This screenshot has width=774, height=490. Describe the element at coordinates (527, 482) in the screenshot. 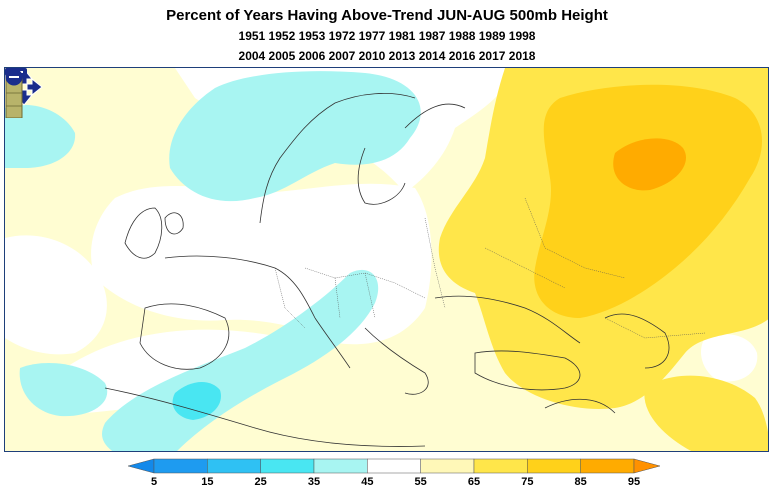

I see `legend-tick-label: 75` at that location.